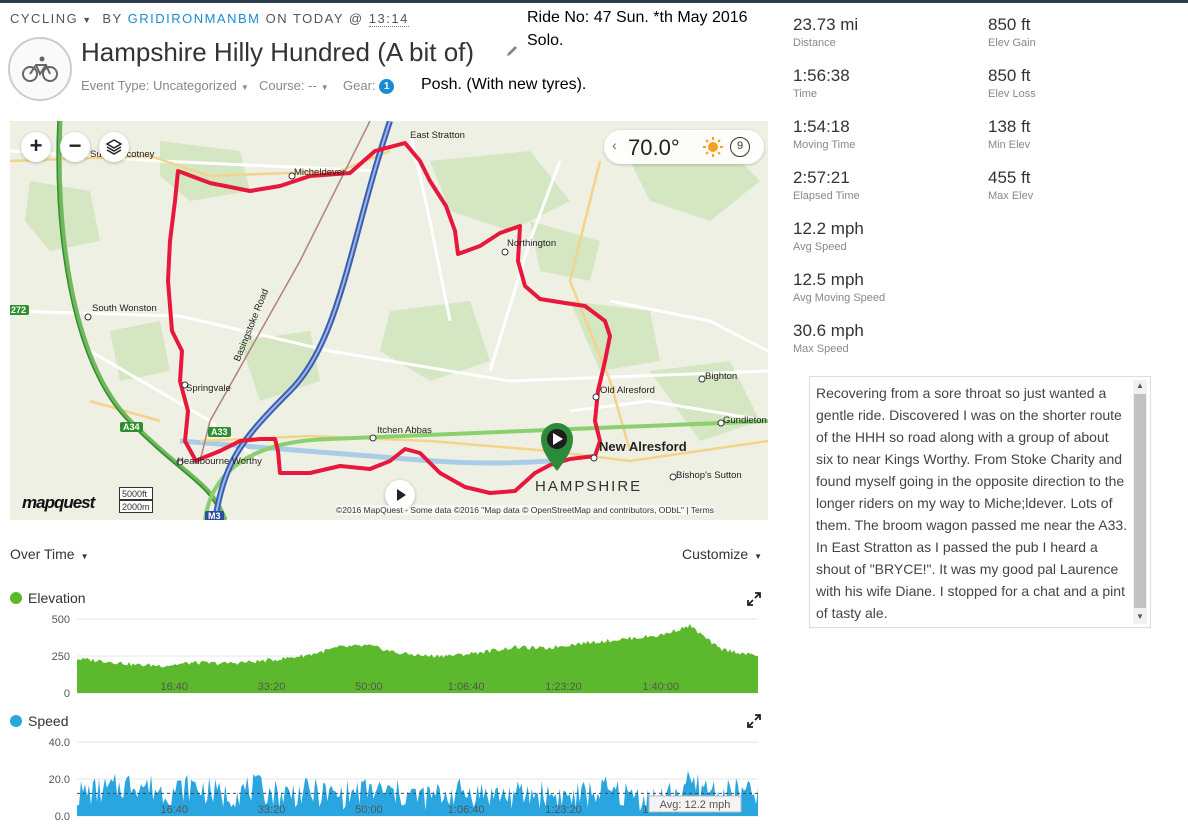  I want to click on bicycle-icon, so click(40, 69).